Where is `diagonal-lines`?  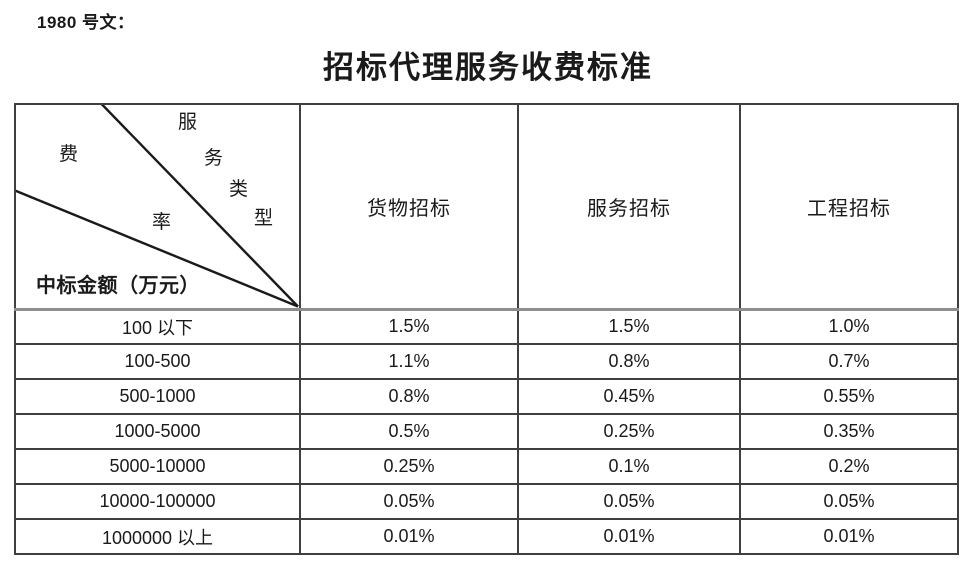 diagonal-lines is located at coordinates (157, 206).